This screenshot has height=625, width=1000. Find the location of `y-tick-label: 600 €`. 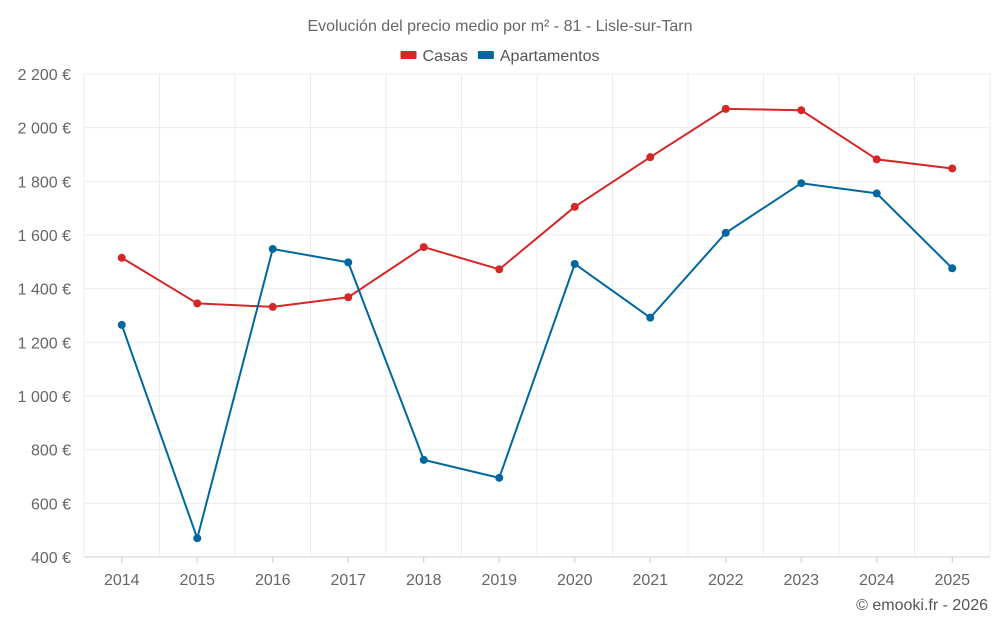

y-tick-label: 600 € is located at coordinates (51, 504).